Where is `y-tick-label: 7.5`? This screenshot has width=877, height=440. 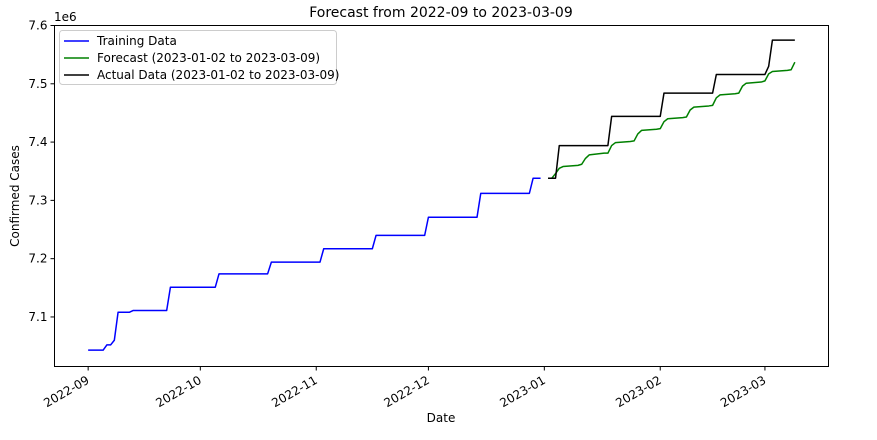
y-tick-label: 7.5 is located at coordinates (37, 84).